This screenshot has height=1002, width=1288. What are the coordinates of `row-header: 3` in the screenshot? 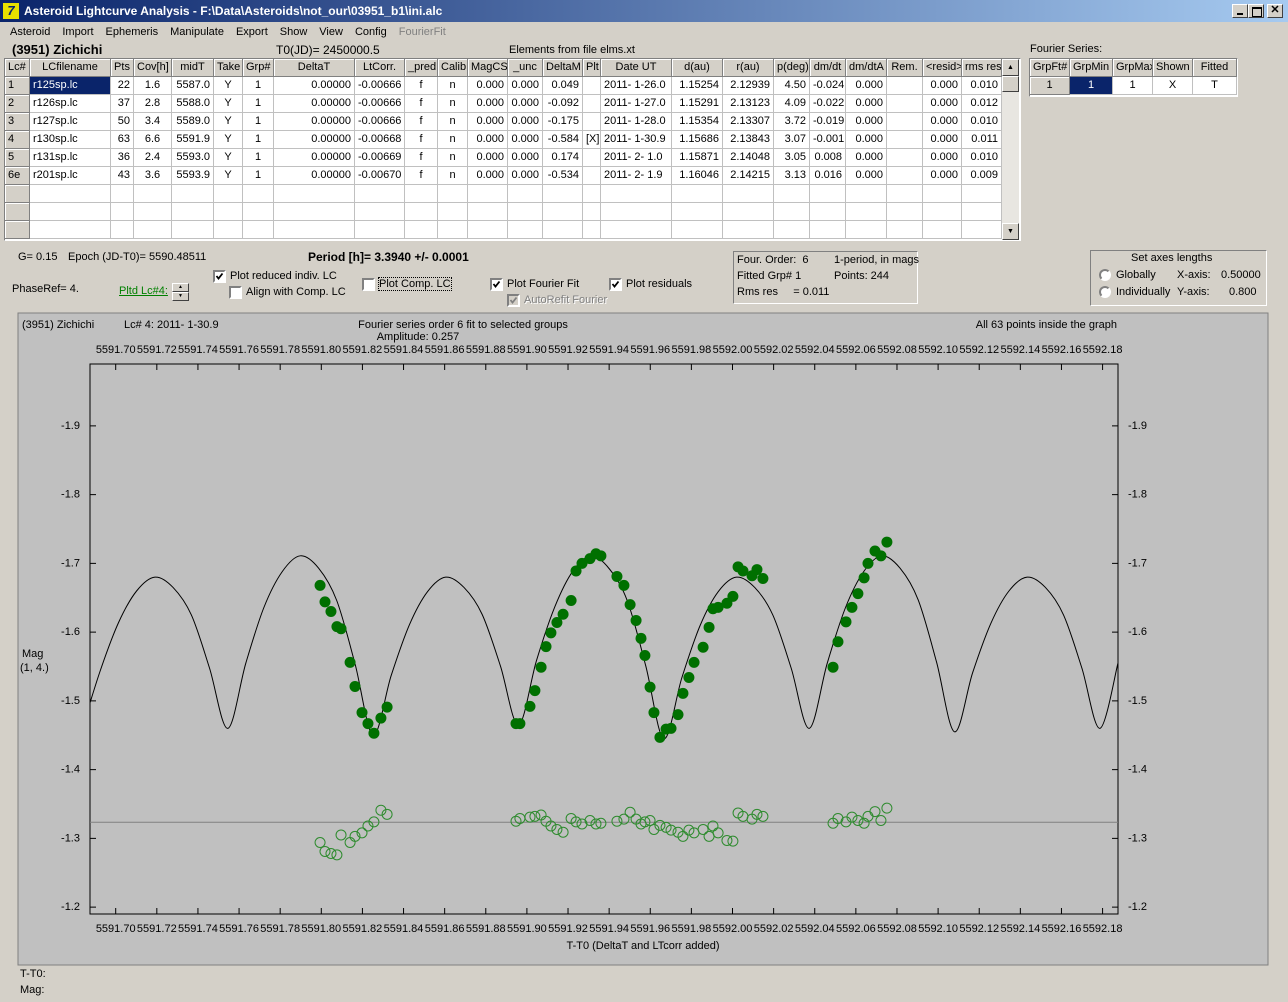 It's located at (17, 122).